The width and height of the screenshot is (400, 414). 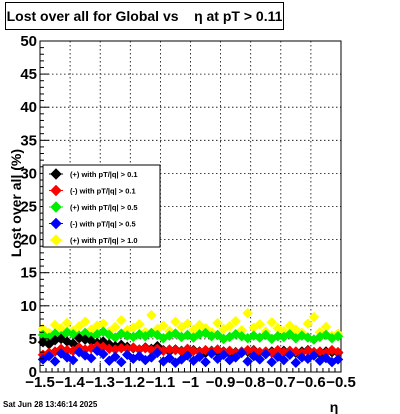 I want to click on x-tick-label: −0.9, so click(x=221, y=382).